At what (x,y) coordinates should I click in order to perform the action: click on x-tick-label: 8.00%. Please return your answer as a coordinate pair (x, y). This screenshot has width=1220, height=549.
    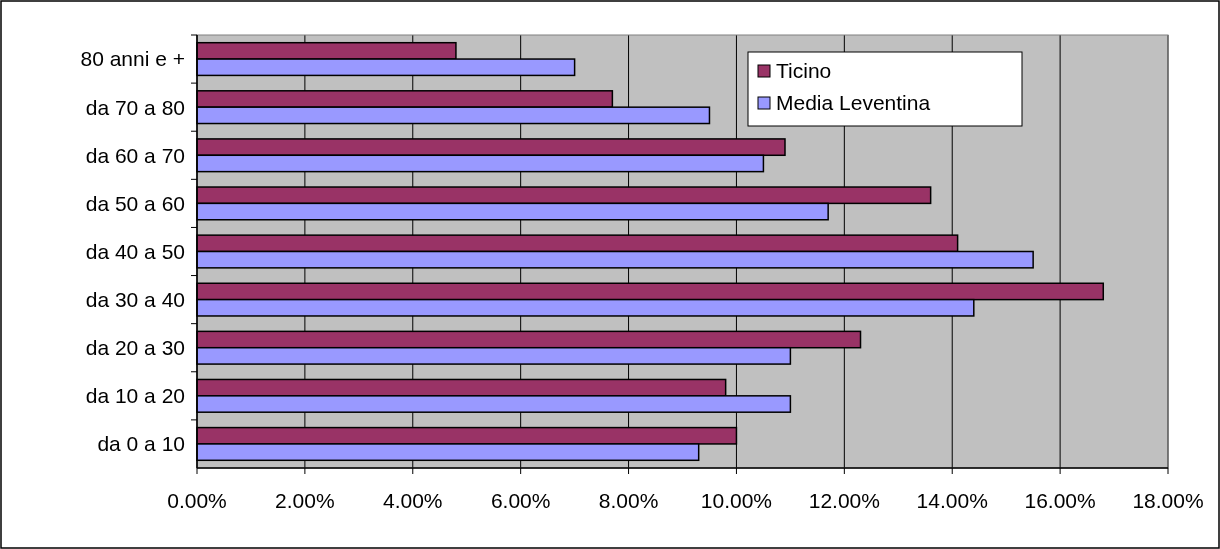
    Looking at the image, I should click on (628, 500).